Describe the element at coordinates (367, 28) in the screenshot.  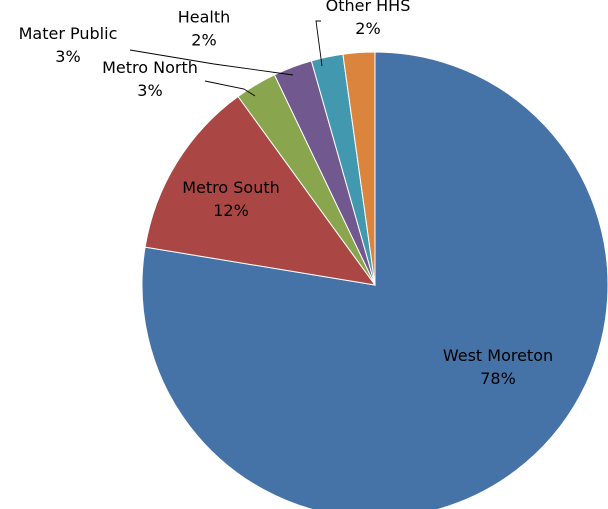
I see `slice-label-other-hhs-percent: 2%` at that location.